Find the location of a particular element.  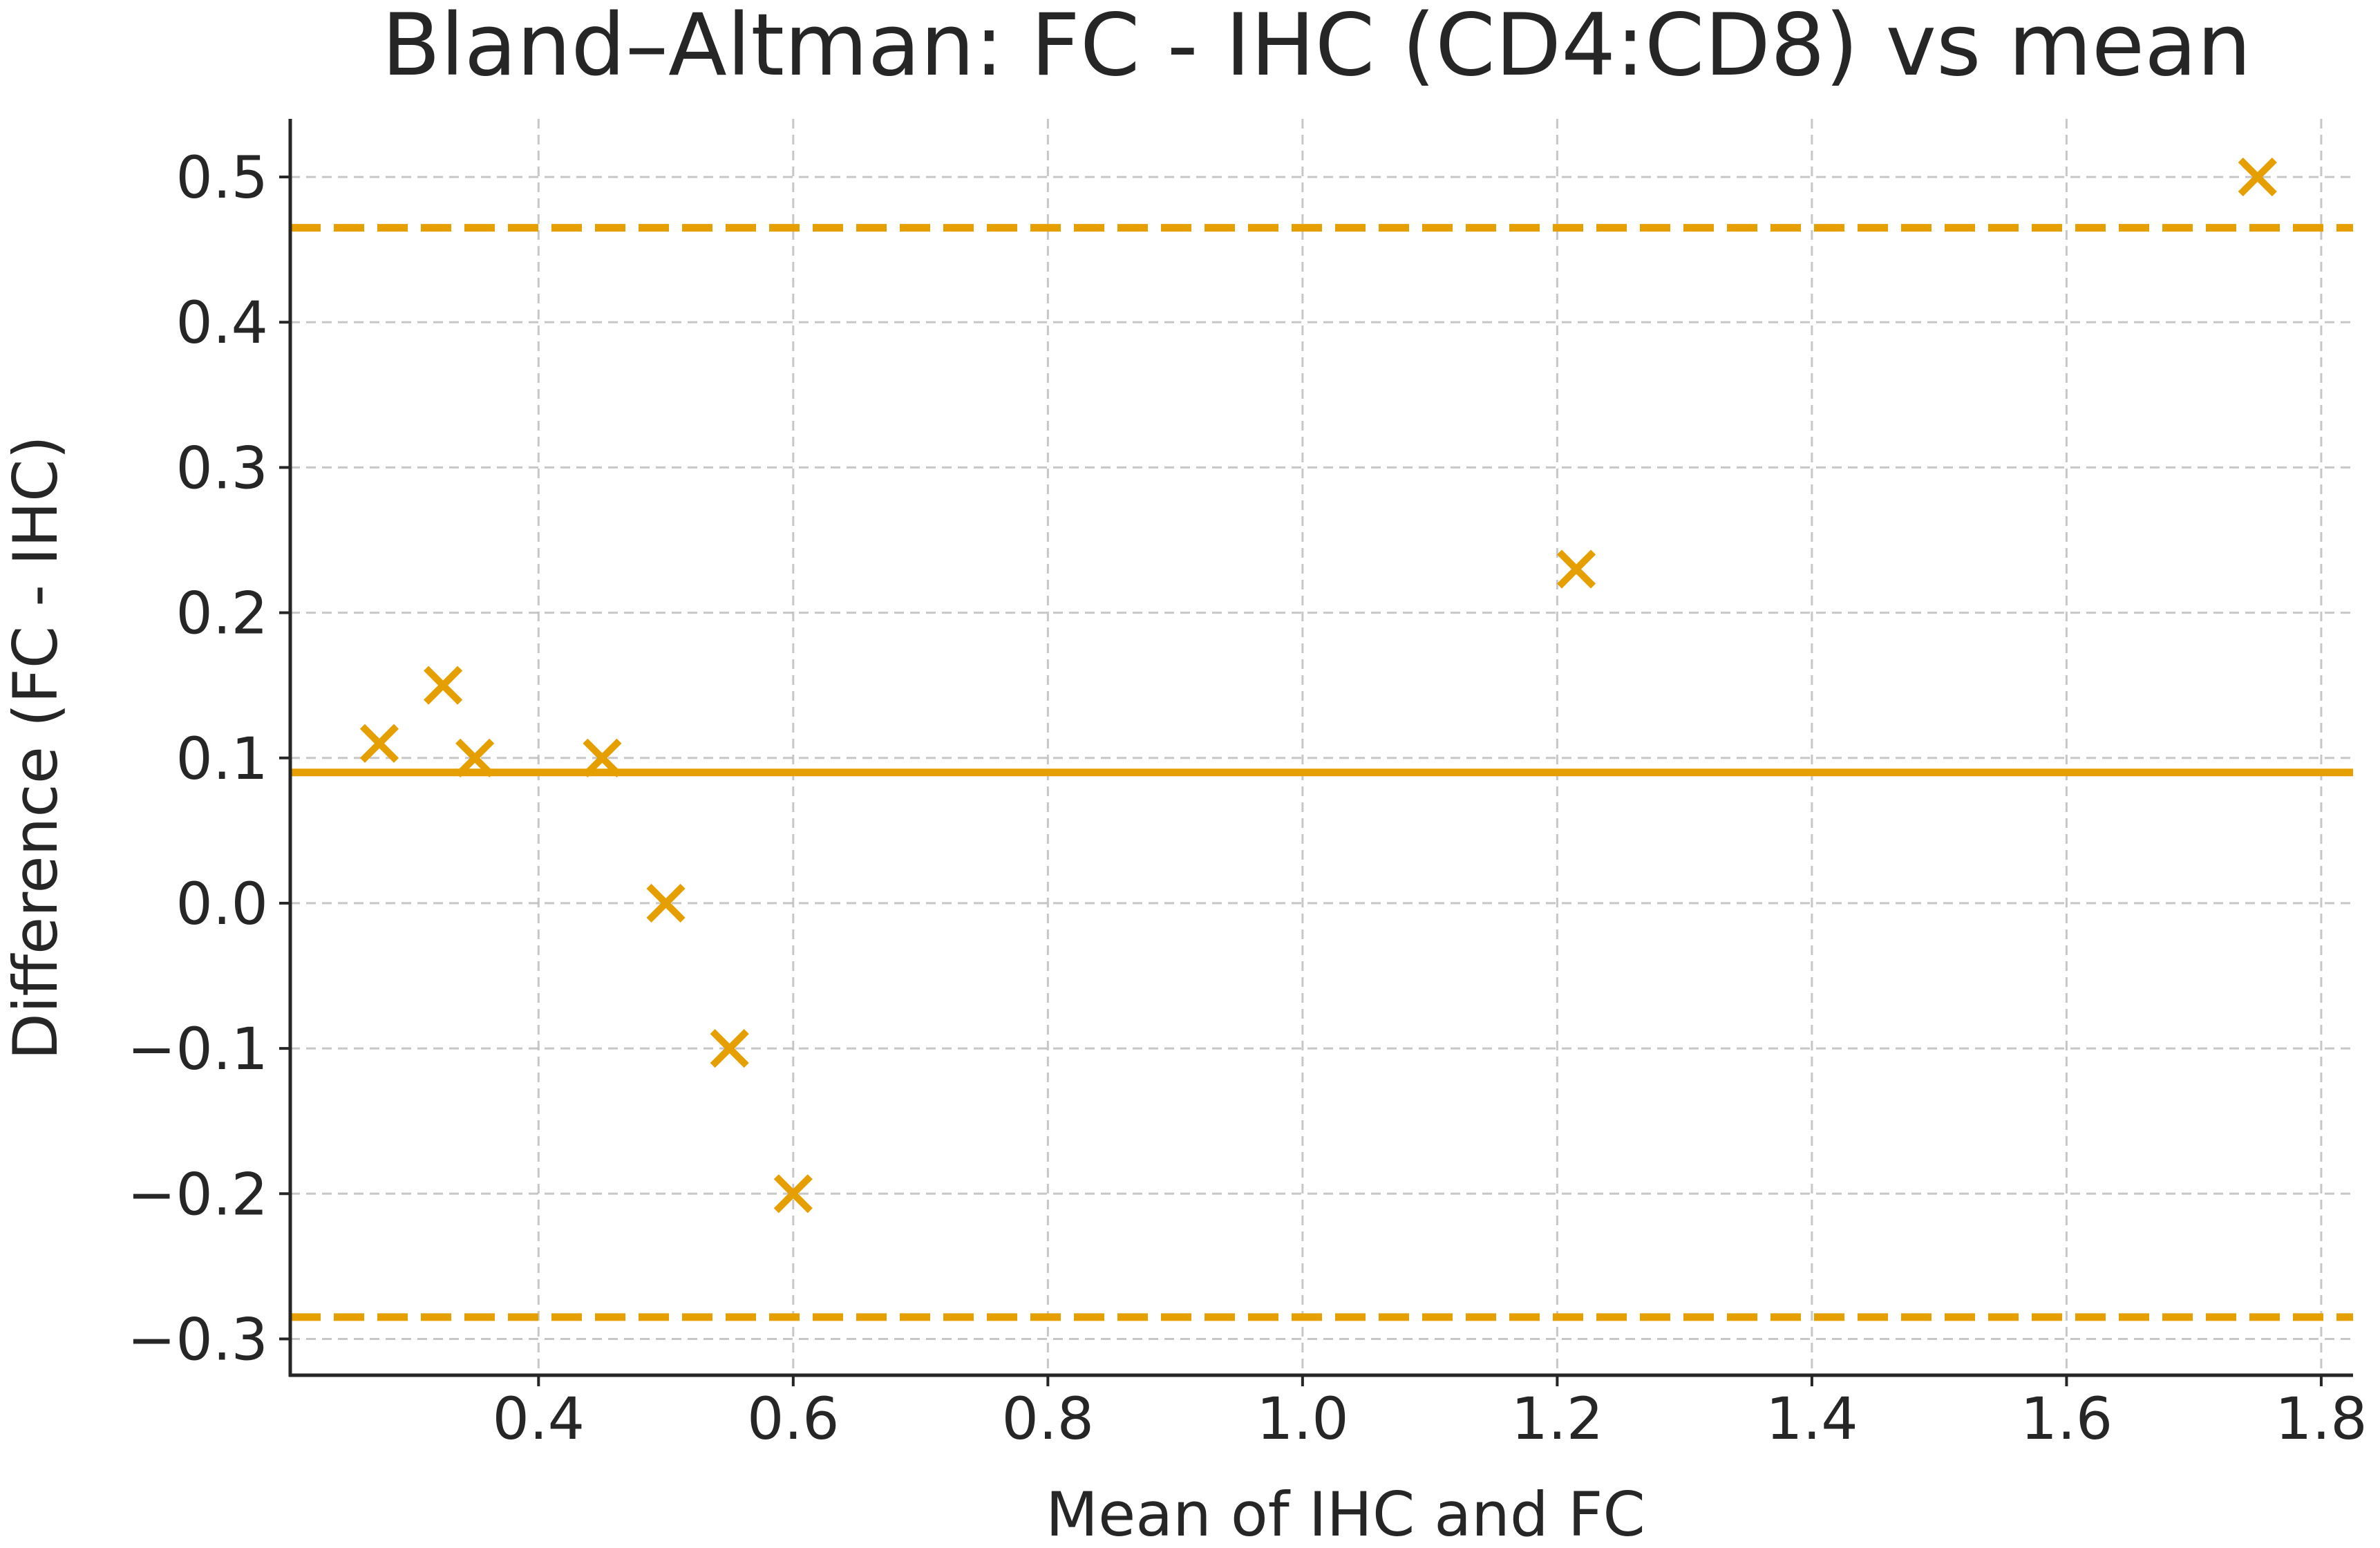

chart-title: Bland–Altman: FC - IHC (CD4:CD8) vs mean is located at coordinates (1316, 47).